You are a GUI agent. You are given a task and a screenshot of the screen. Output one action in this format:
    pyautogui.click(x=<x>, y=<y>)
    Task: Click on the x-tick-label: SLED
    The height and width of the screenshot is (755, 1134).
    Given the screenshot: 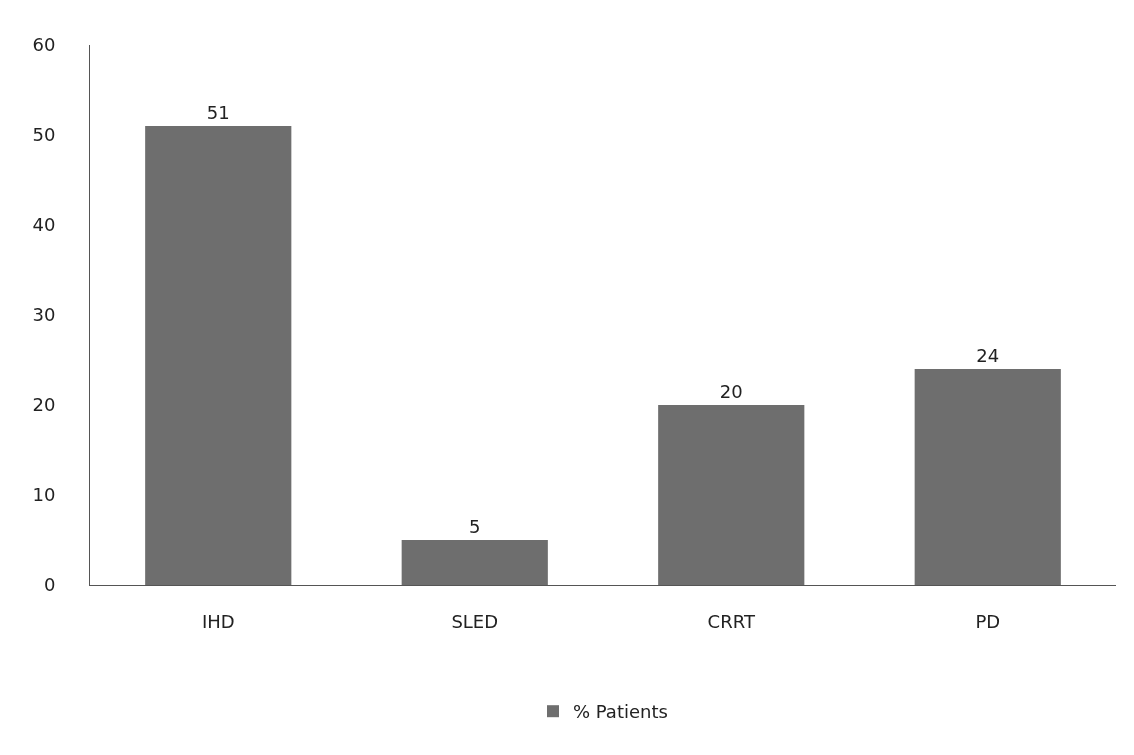 What is the action you would take?
    pyautogui.click(x=475, y=621)
    